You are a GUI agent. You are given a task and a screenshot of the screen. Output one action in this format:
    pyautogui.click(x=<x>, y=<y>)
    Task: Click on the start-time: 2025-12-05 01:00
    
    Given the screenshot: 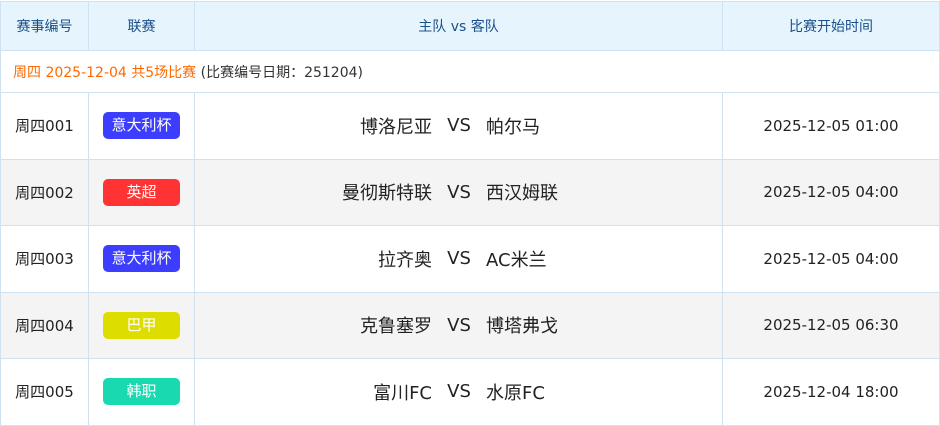 What is the action you would take?
    pyautogui.click(x=831, y=126)
    